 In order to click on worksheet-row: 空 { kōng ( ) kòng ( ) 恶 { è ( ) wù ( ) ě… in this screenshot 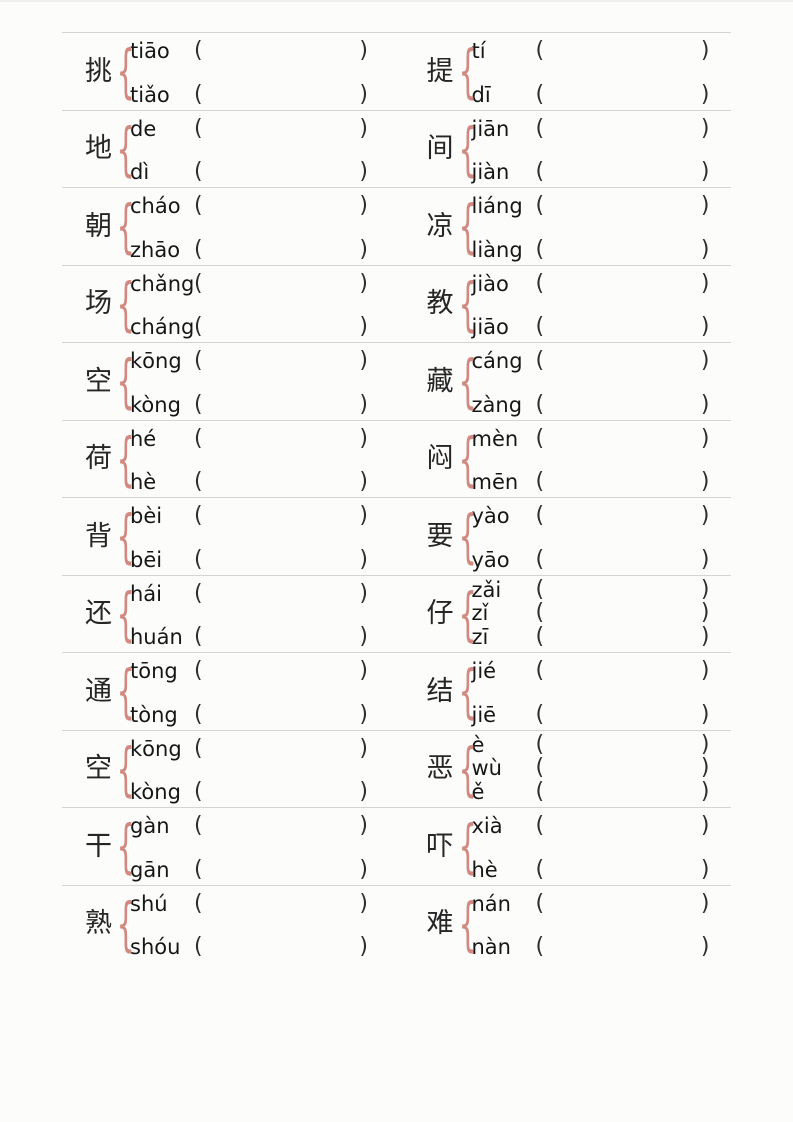, I will do `click(397, 768)`.